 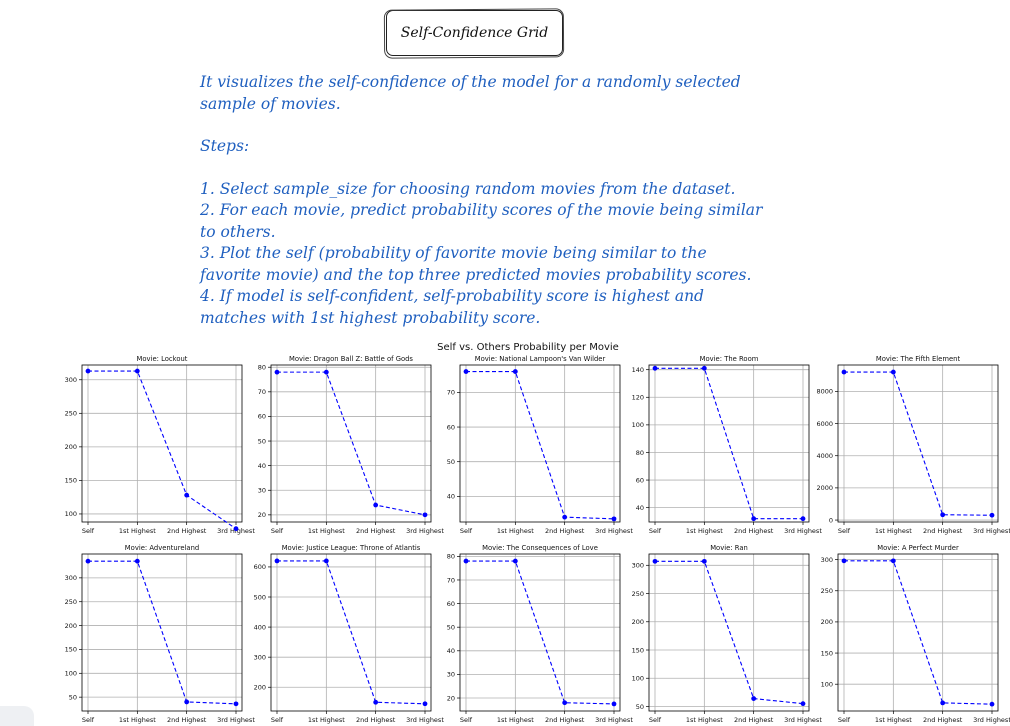 I want to click on steps-heading: Steps:, so click(x=225, y=146).